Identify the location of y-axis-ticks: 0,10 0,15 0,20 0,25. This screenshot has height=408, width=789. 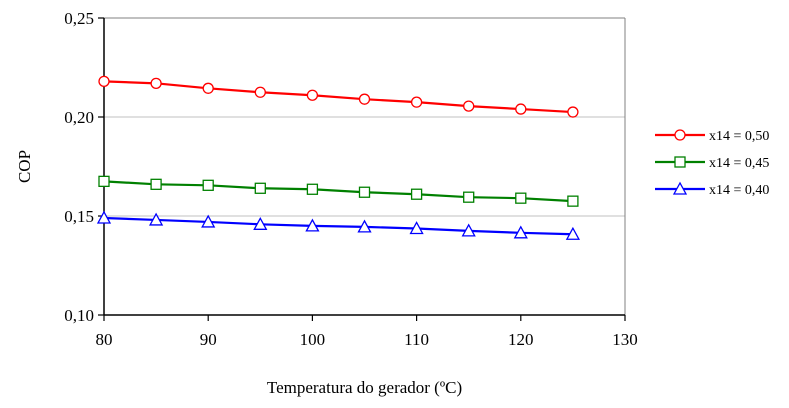
(84, 167).